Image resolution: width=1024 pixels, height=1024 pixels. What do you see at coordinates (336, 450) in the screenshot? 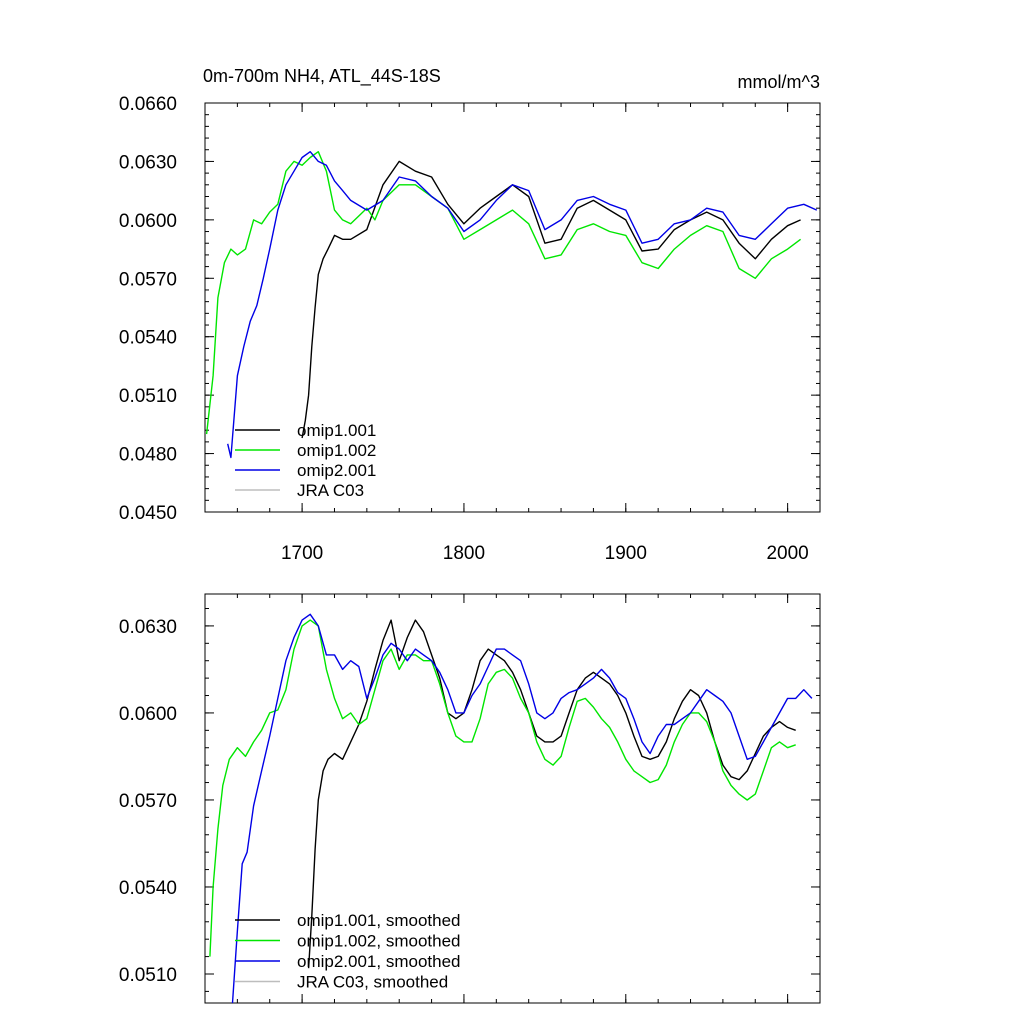
I see `legend-label: omip1.002` at bounding box center [336, 450].